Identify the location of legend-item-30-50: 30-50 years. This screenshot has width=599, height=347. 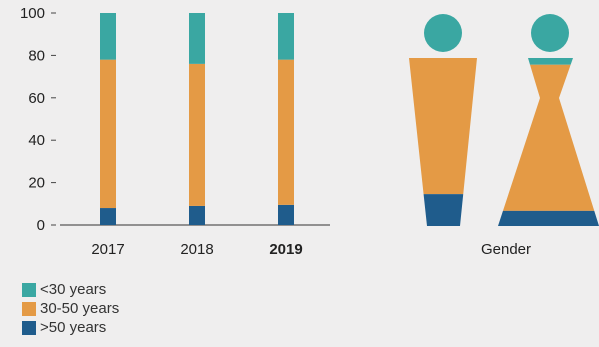
(70, 308).